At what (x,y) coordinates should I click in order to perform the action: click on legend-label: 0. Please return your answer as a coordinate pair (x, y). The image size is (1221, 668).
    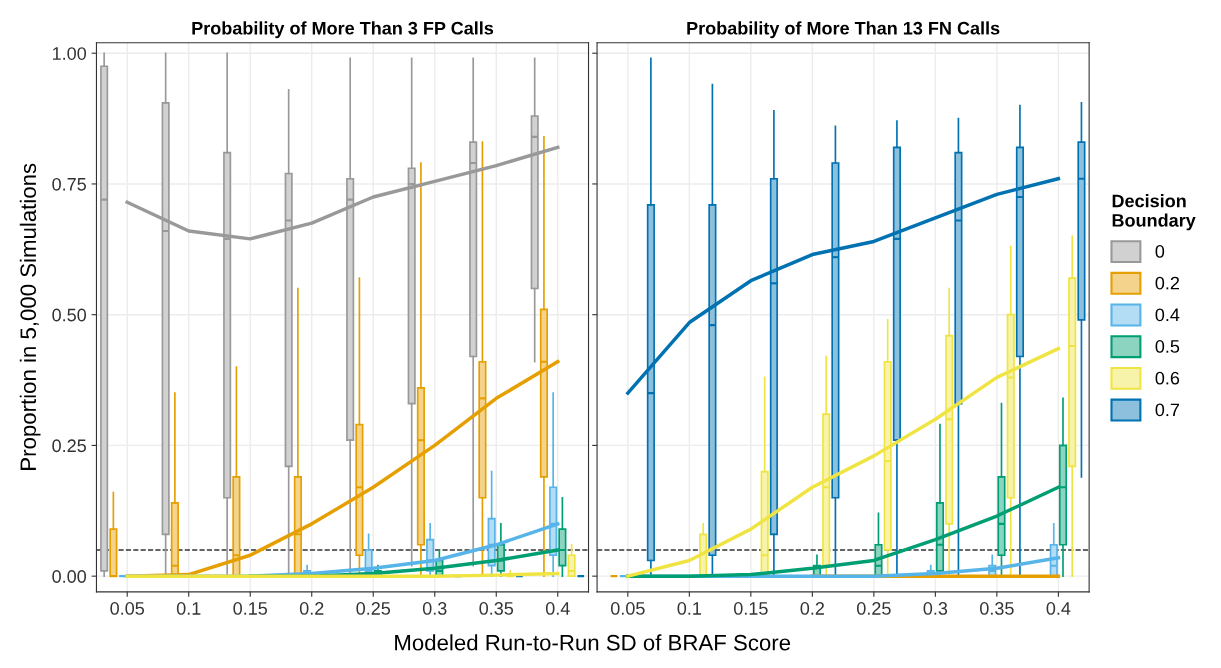
    Looking at the image, I should click on (1160, 251).